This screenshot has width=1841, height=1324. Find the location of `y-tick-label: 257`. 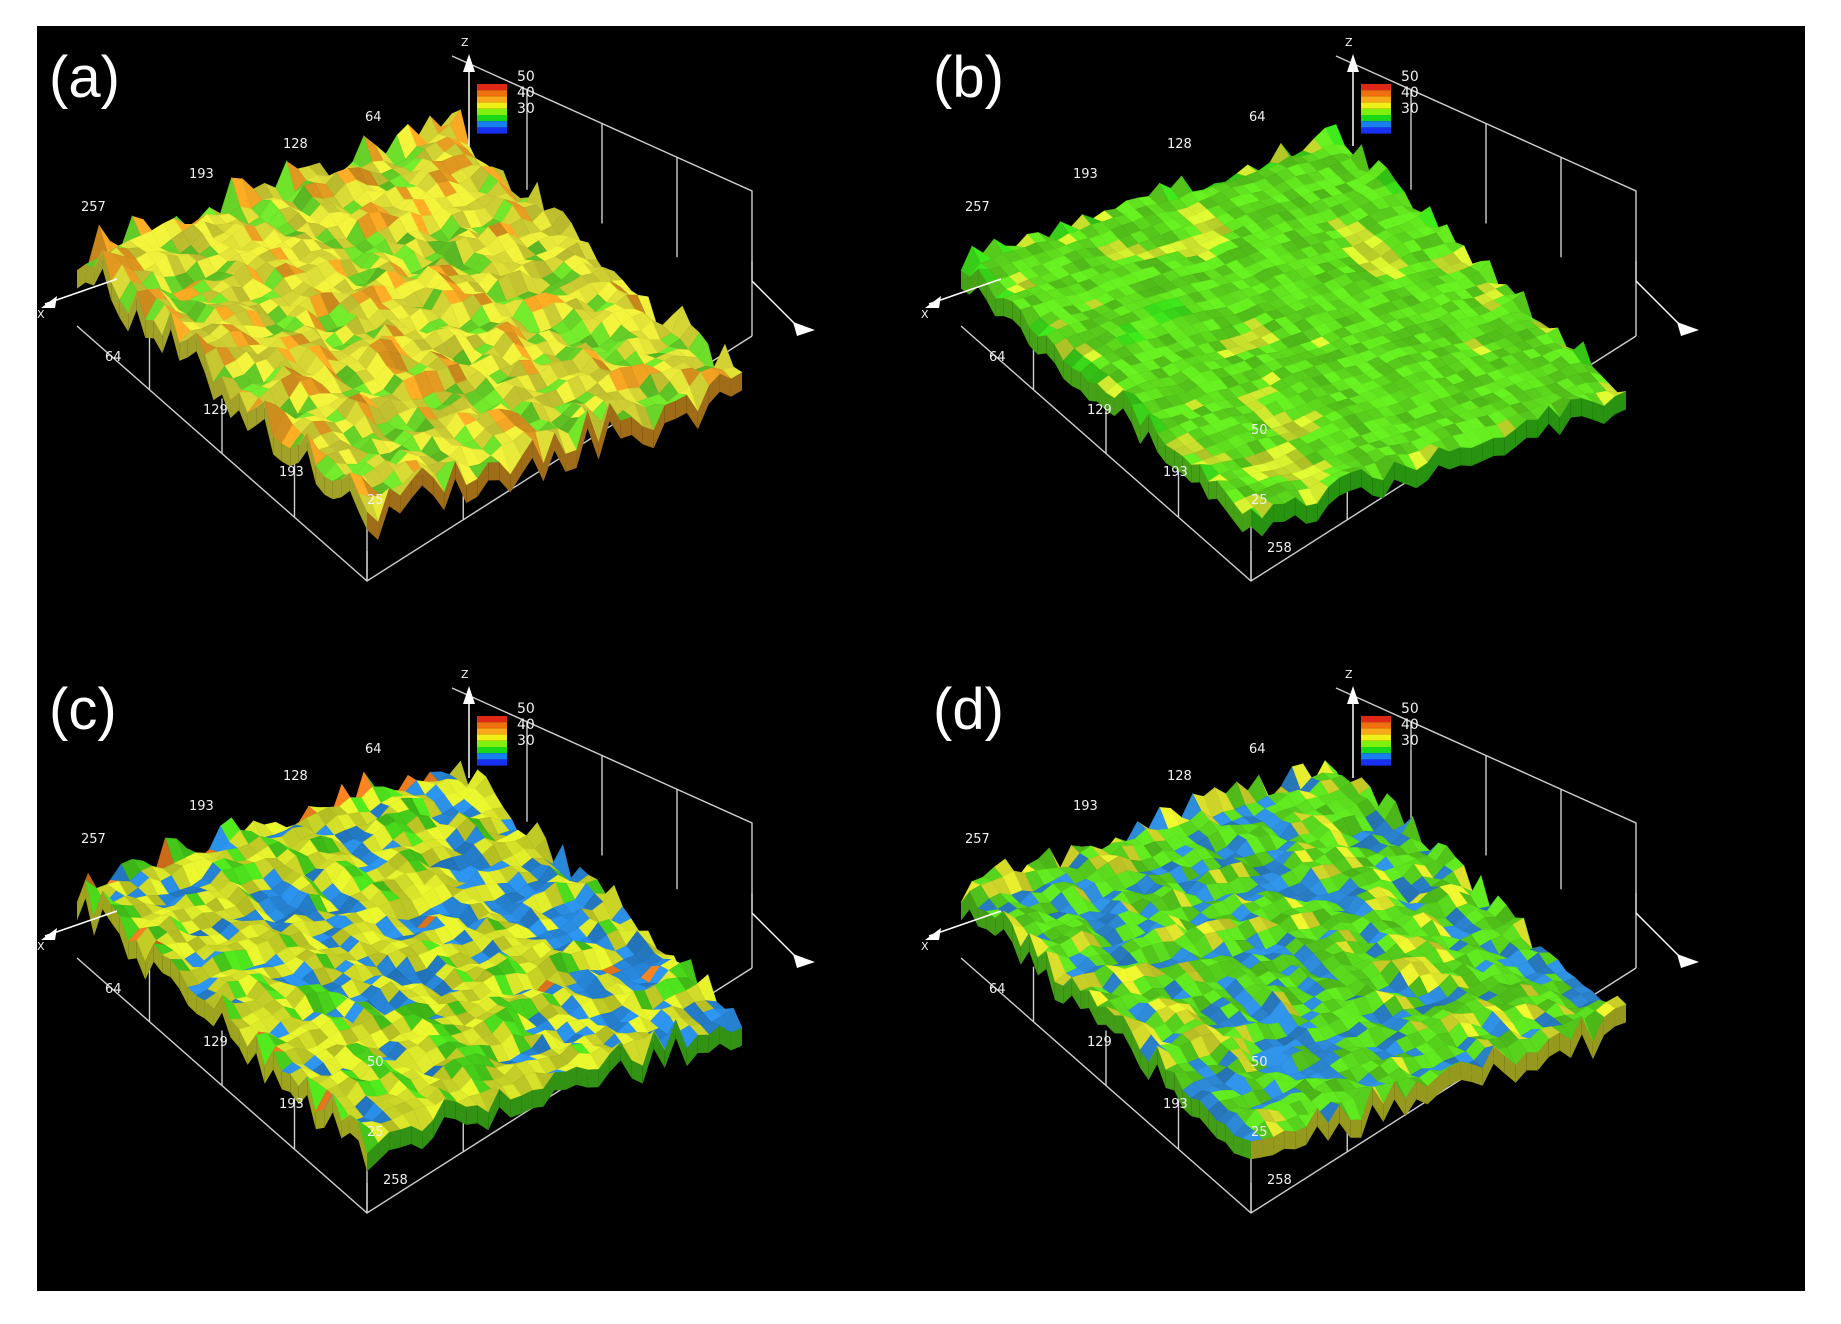

y-tick-label: 257 is located at coordinates (93, 207).